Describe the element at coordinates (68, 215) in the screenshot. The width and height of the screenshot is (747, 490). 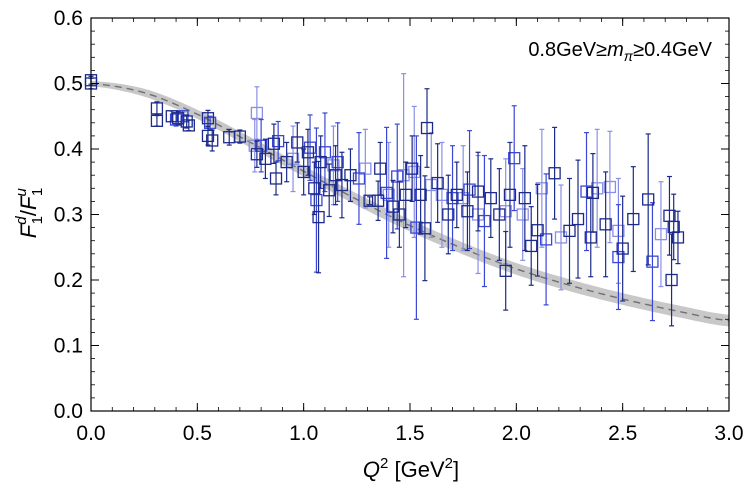
I see `y-tick-label: 0.3` at that location.